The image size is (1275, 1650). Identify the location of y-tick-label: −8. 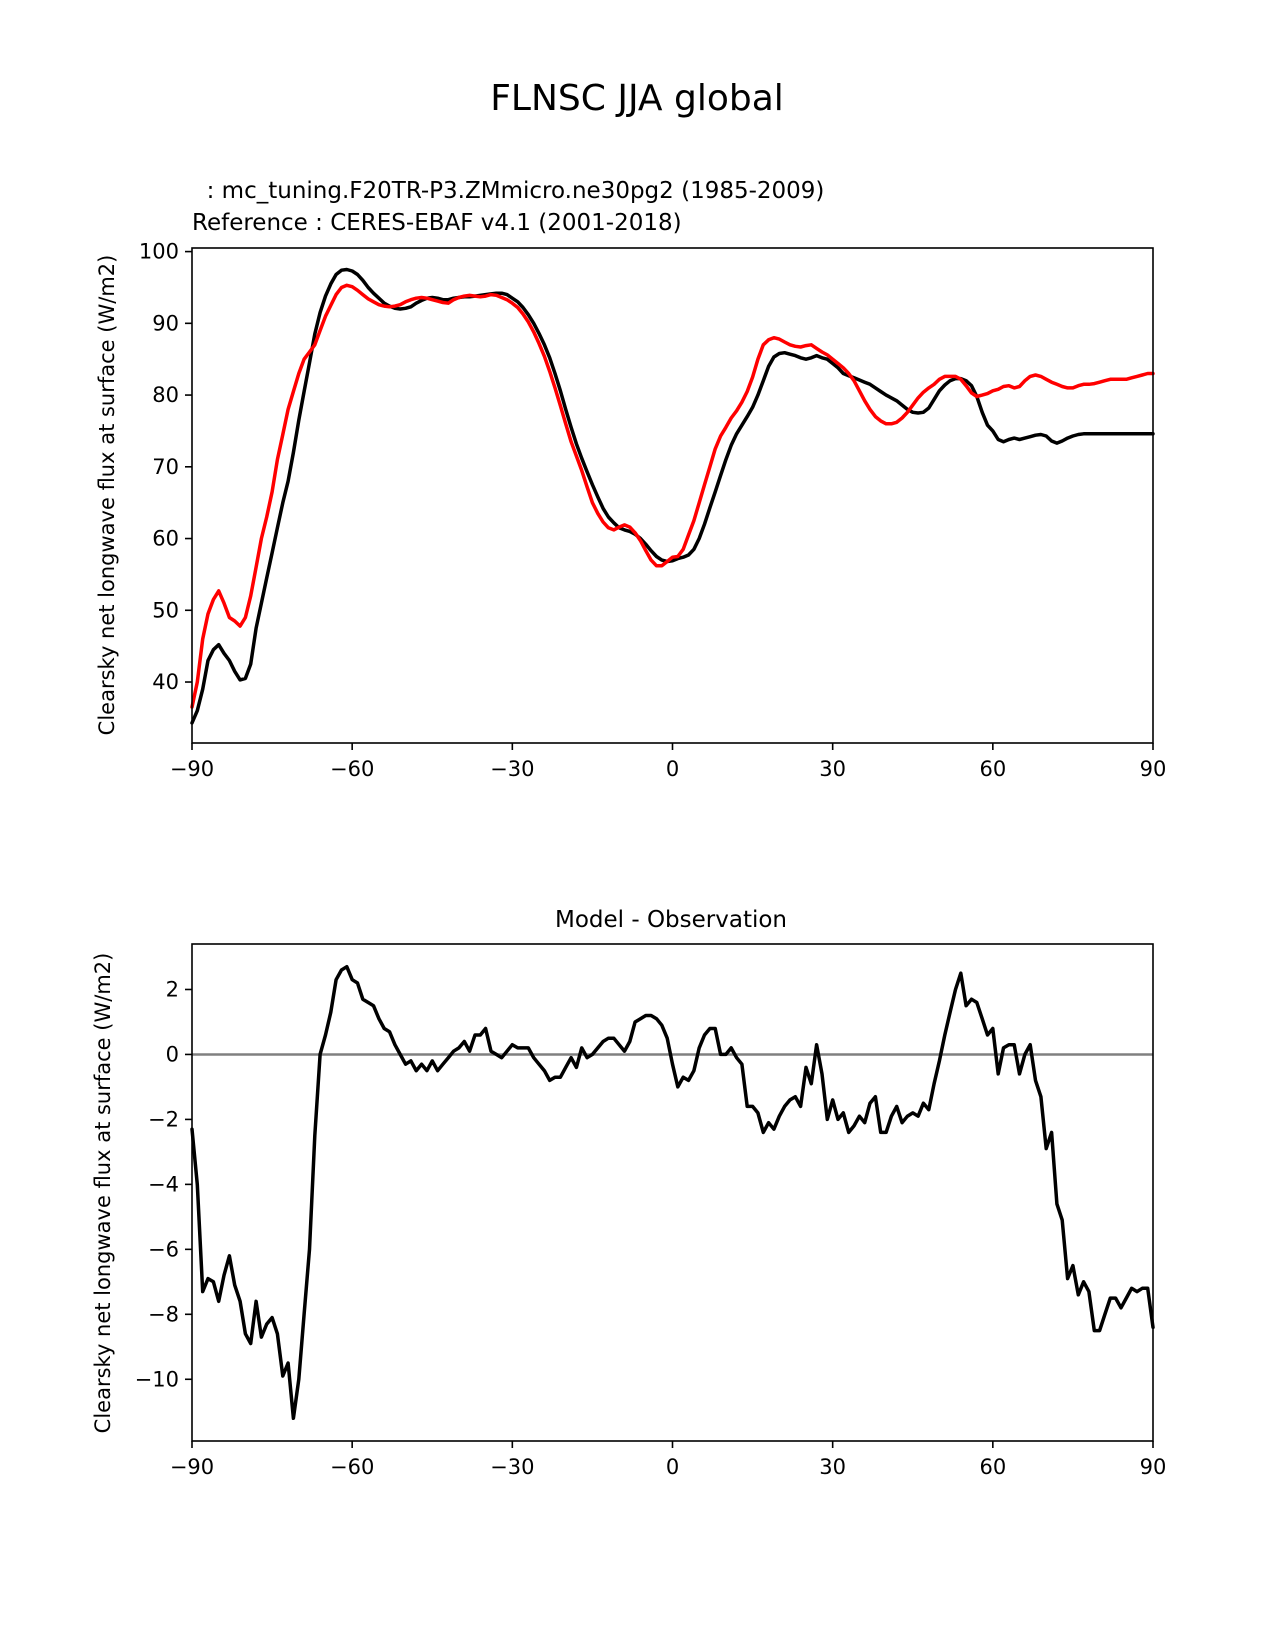
(163, 1314).